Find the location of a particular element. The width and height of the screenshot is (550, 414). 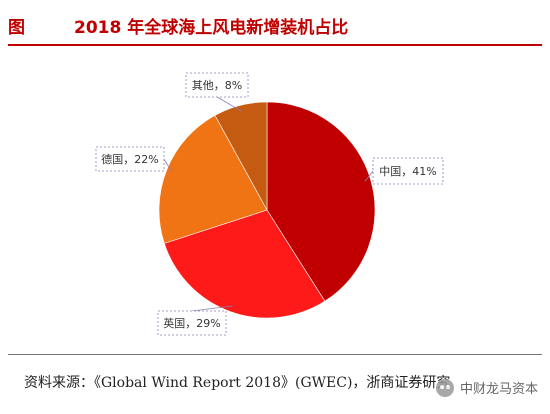

leader-line-德国 is located at coordinates (168, 165).